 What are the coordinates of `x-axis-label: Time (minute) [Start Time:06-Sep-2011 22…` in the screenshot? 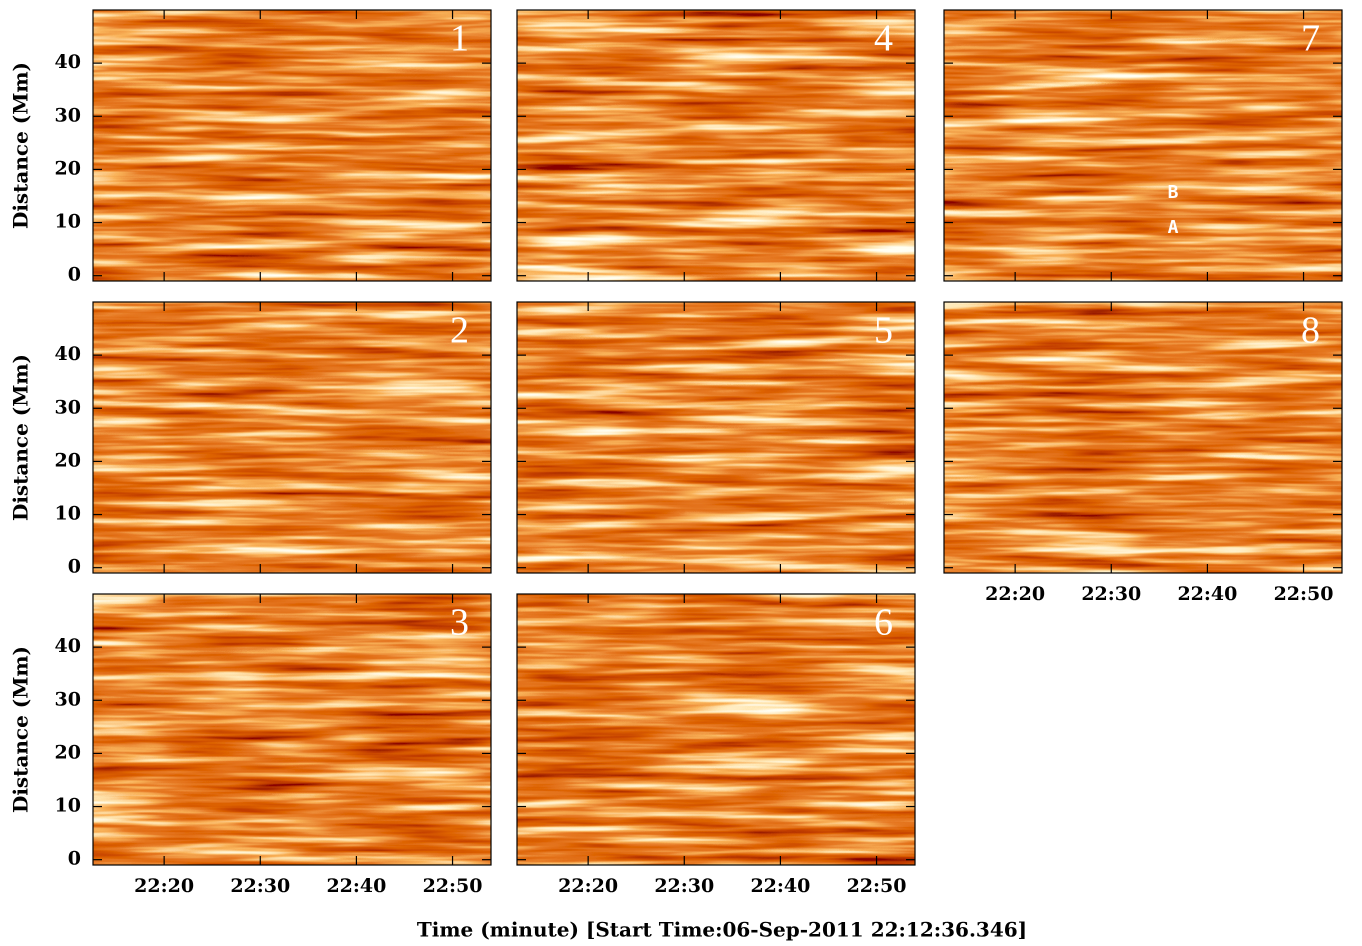 It's located at (722, 930).